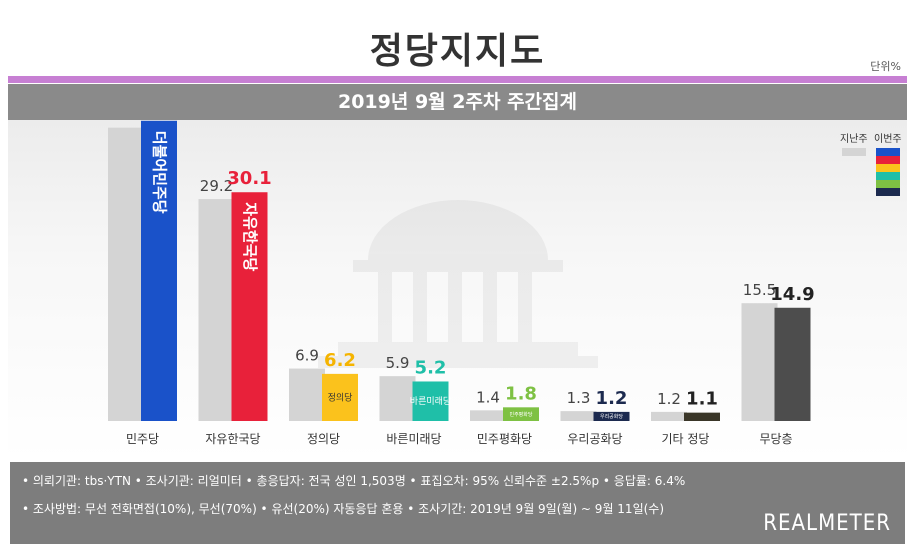  What do you see at coordinates (792, 294) in the screenshot?
I see `value-label-curr-c7: 14.9` at bounding box center [792, 294].